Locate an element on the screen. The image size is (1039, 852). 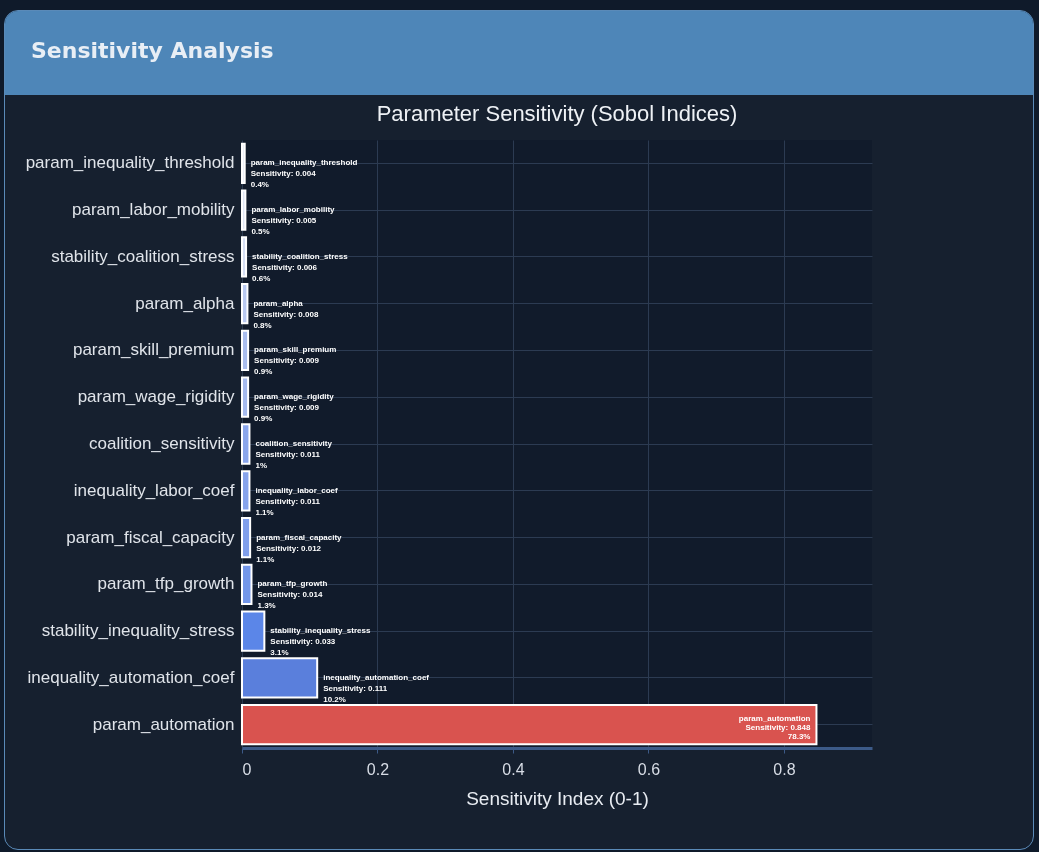
x-tick-label: 0.2 is located at coordinates (378, 769).